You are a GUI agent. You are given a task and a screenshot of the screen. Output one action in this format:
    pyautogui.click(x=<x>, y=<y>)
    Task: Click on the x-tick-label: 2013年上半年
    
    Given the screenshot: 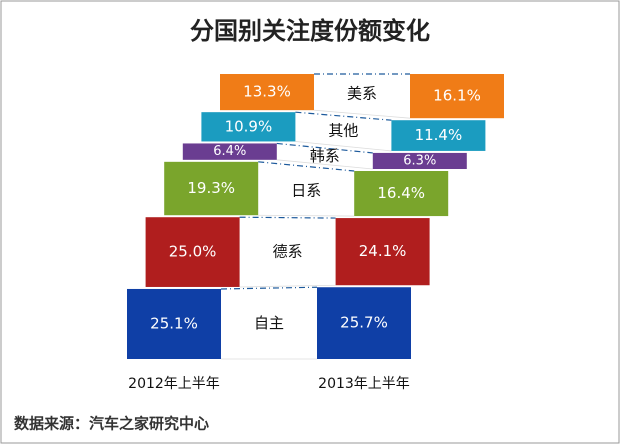 What is the action you would take?
    pyautogui.click(x=364, y=384)
    